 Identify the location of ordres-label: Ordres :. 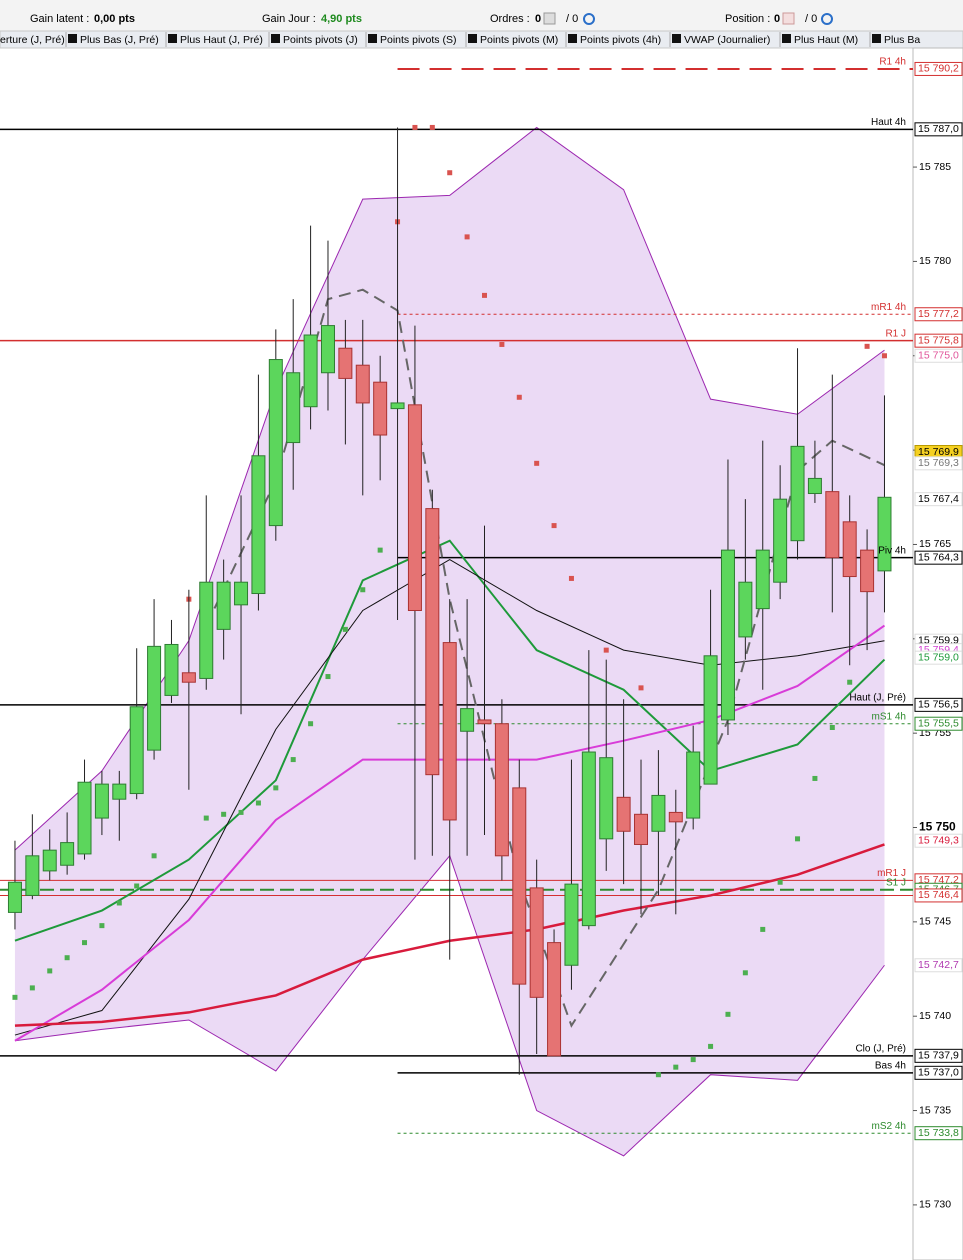
(510, 19).